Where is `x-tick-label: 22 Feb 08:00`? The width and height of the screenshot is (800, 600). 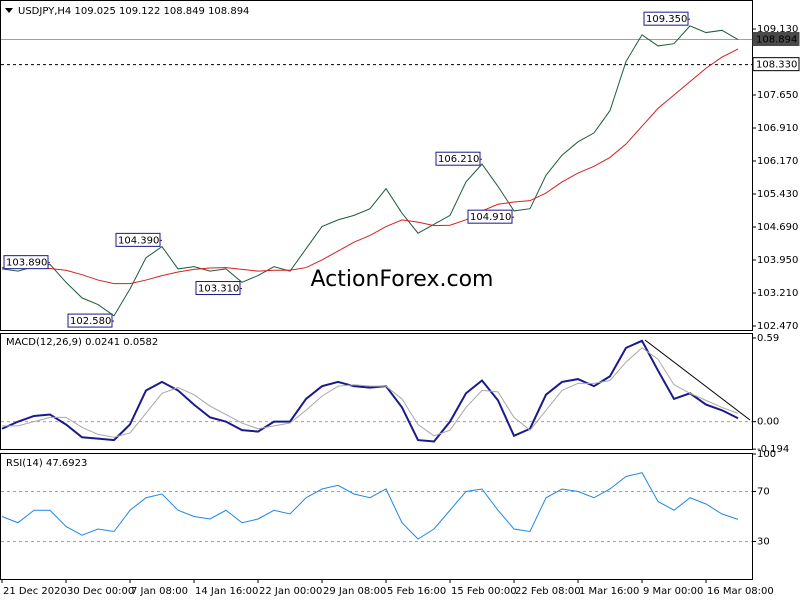
x-tick-label: 22 Feb 08:00 is located at coordinates (548, 591).